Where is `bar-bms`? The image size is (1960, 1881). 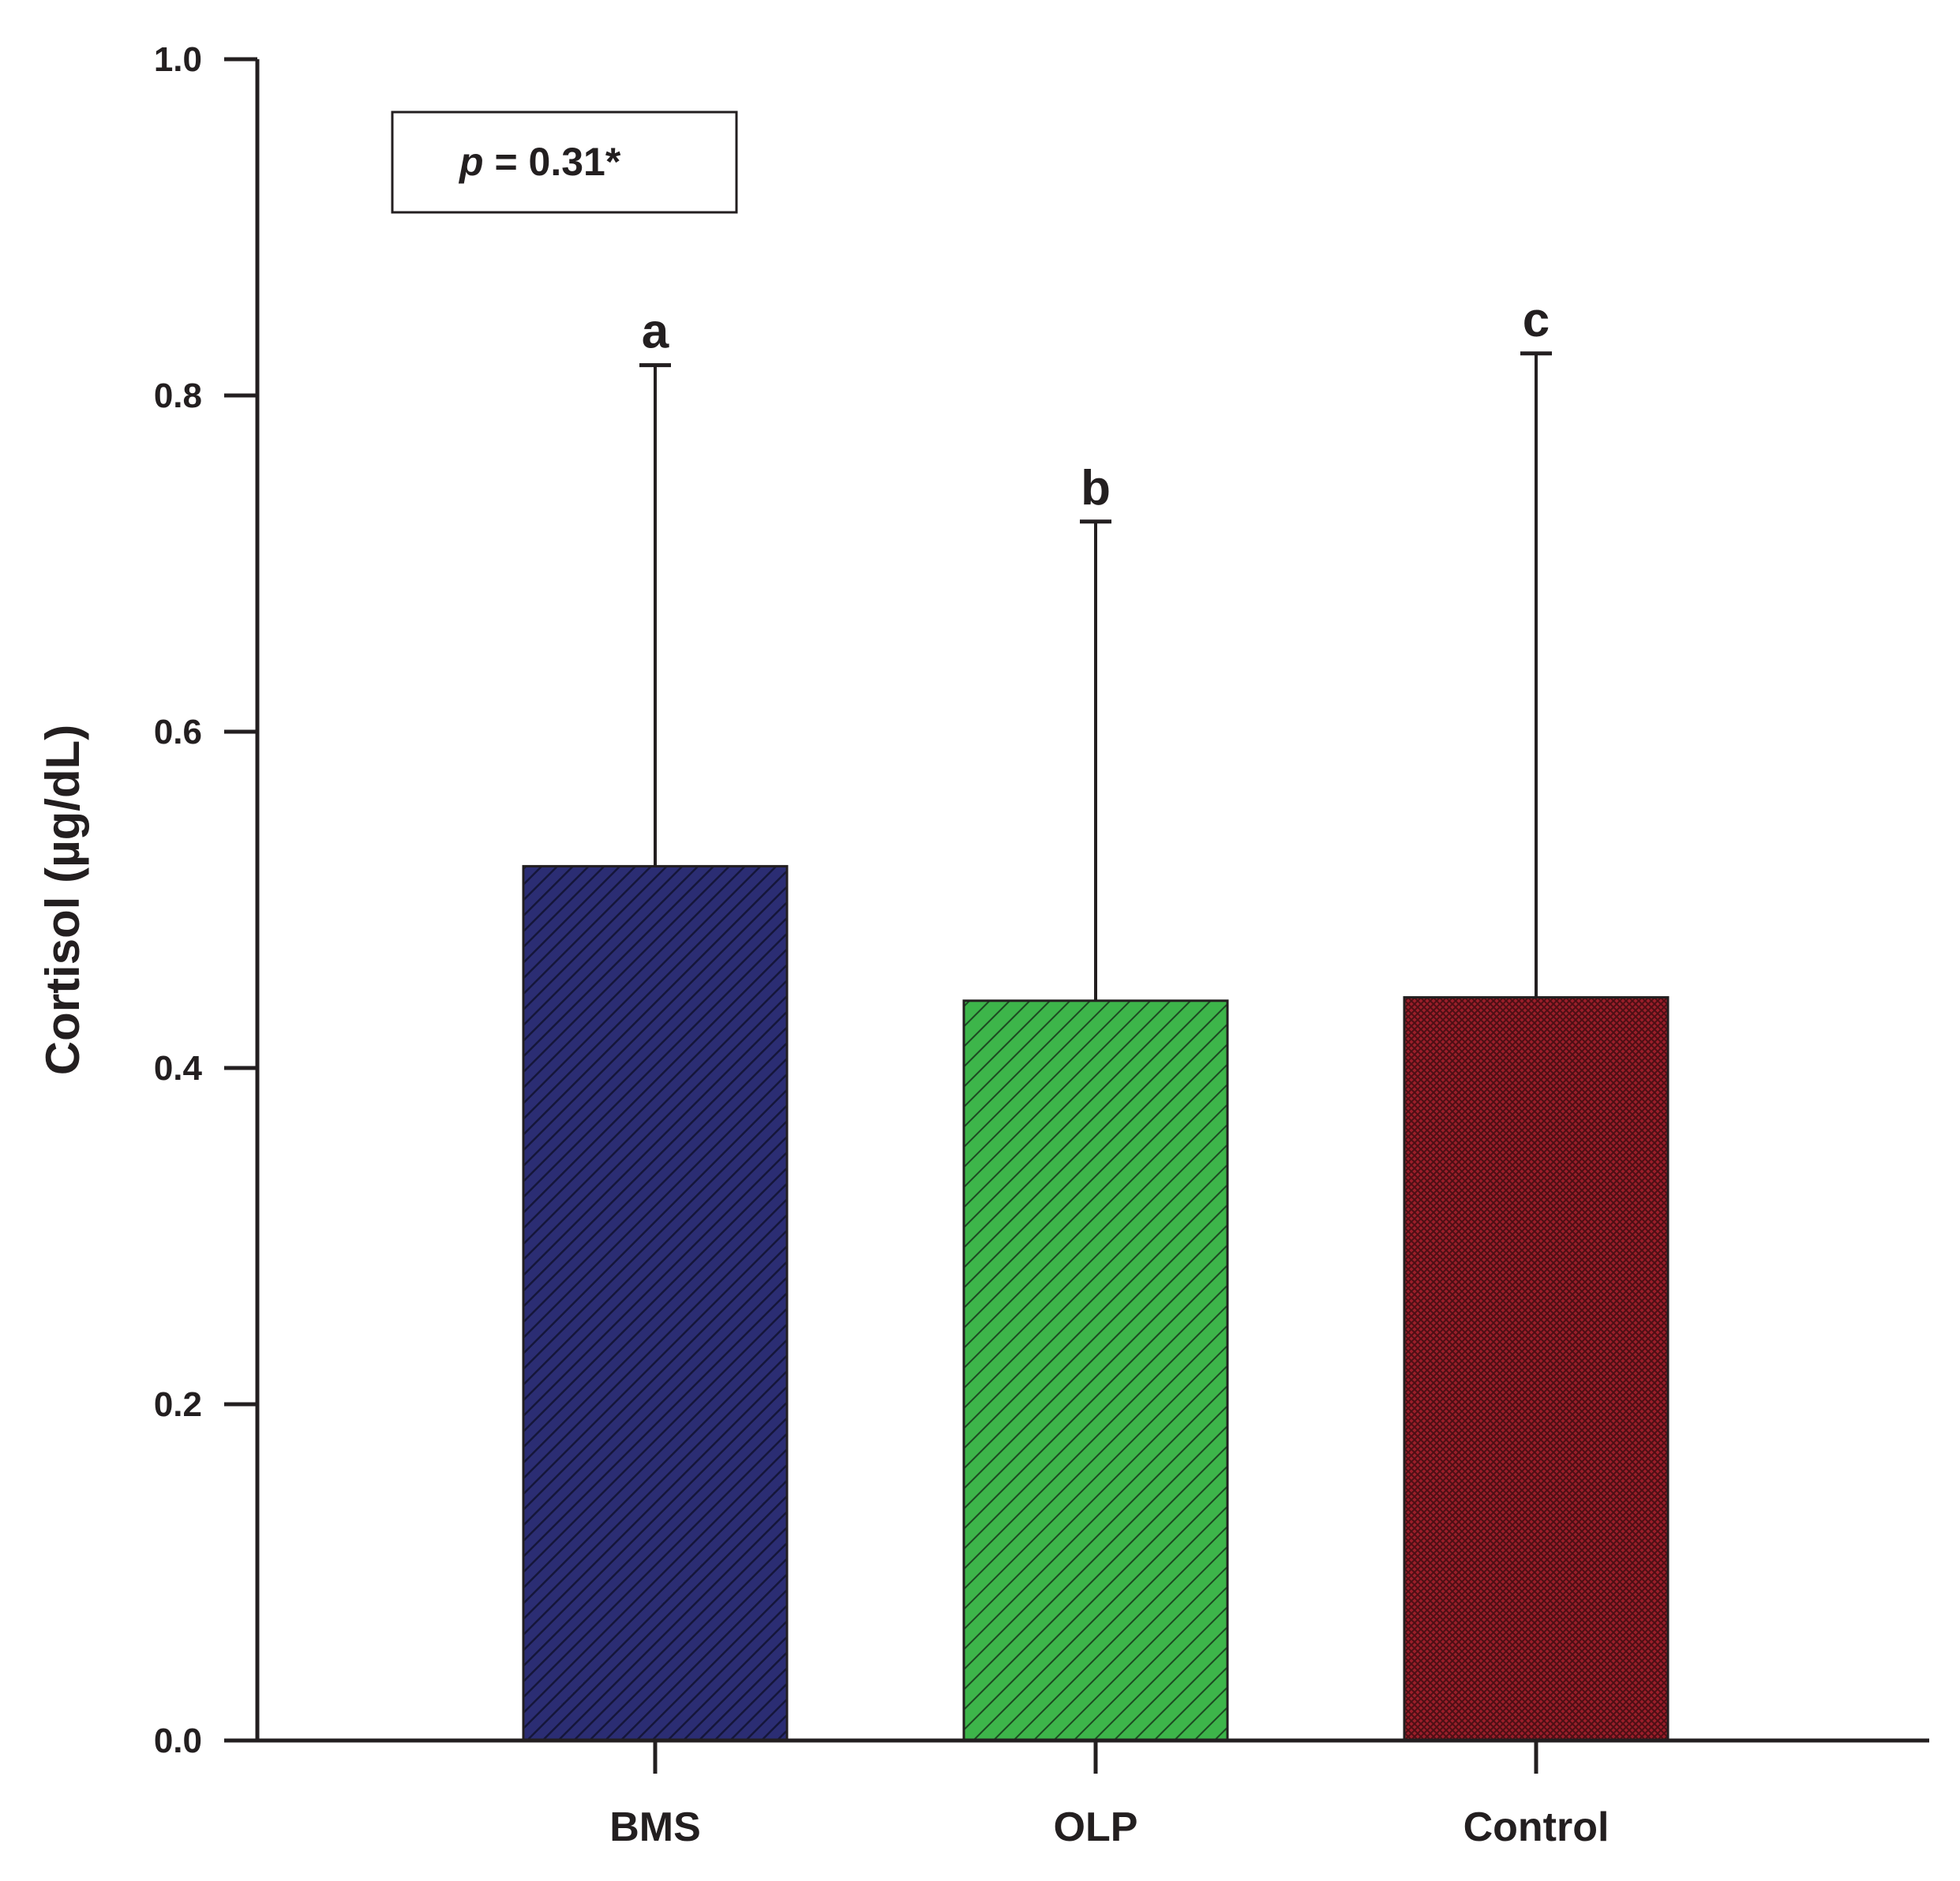
bar-bms is located at coordinates (655, 1303).